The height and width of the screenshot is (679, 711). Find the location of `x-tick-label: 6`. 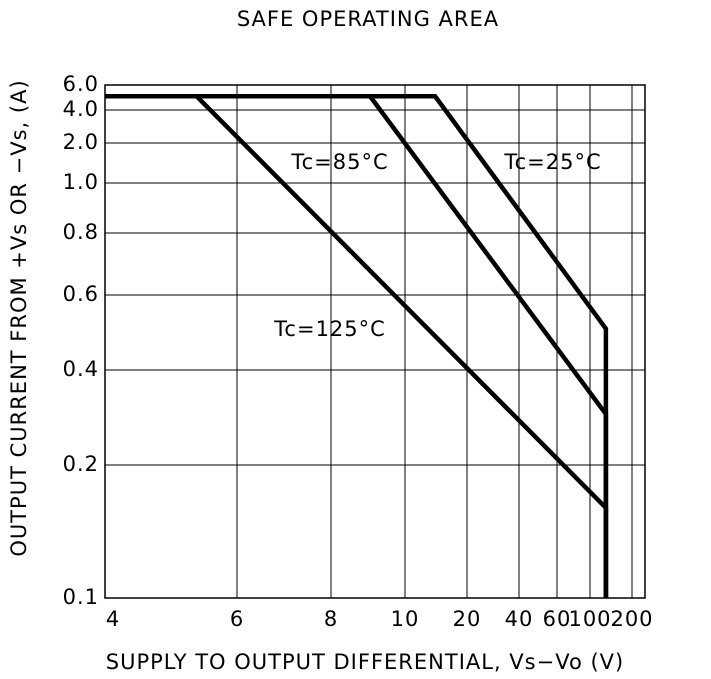

x-tick-label: 6 is located at coordinates (237, 619).